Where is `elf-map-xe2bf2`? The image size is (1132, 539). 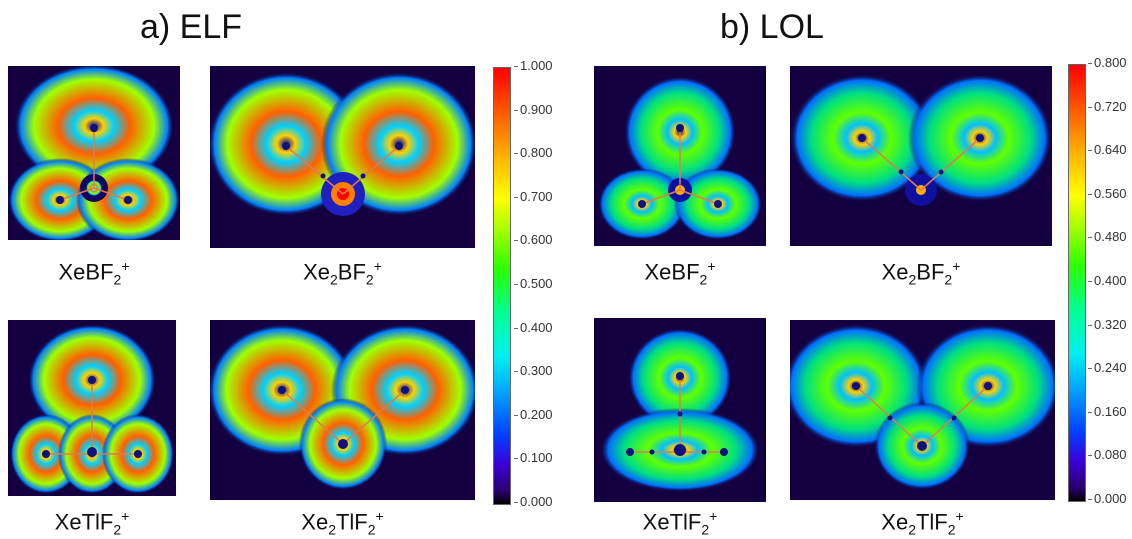
elf-map-xe2bf2 is located at coordinates (342, 157).